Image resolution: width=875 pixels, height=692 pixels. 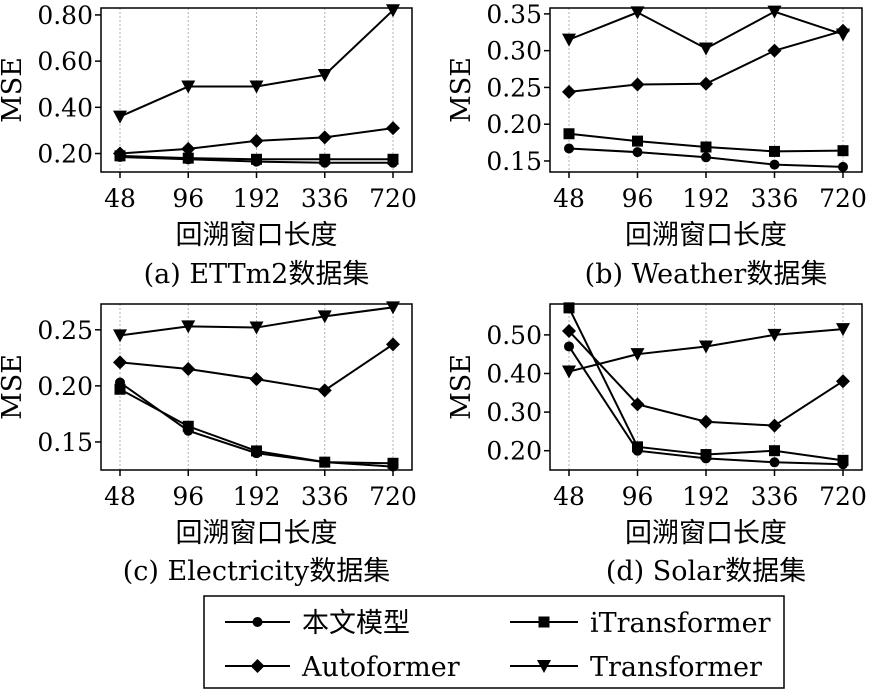 What do you see at coordinates (514, 412) in the screenshot?
I see `y-tick-label: 0.30` at bounding box center [514, 412].